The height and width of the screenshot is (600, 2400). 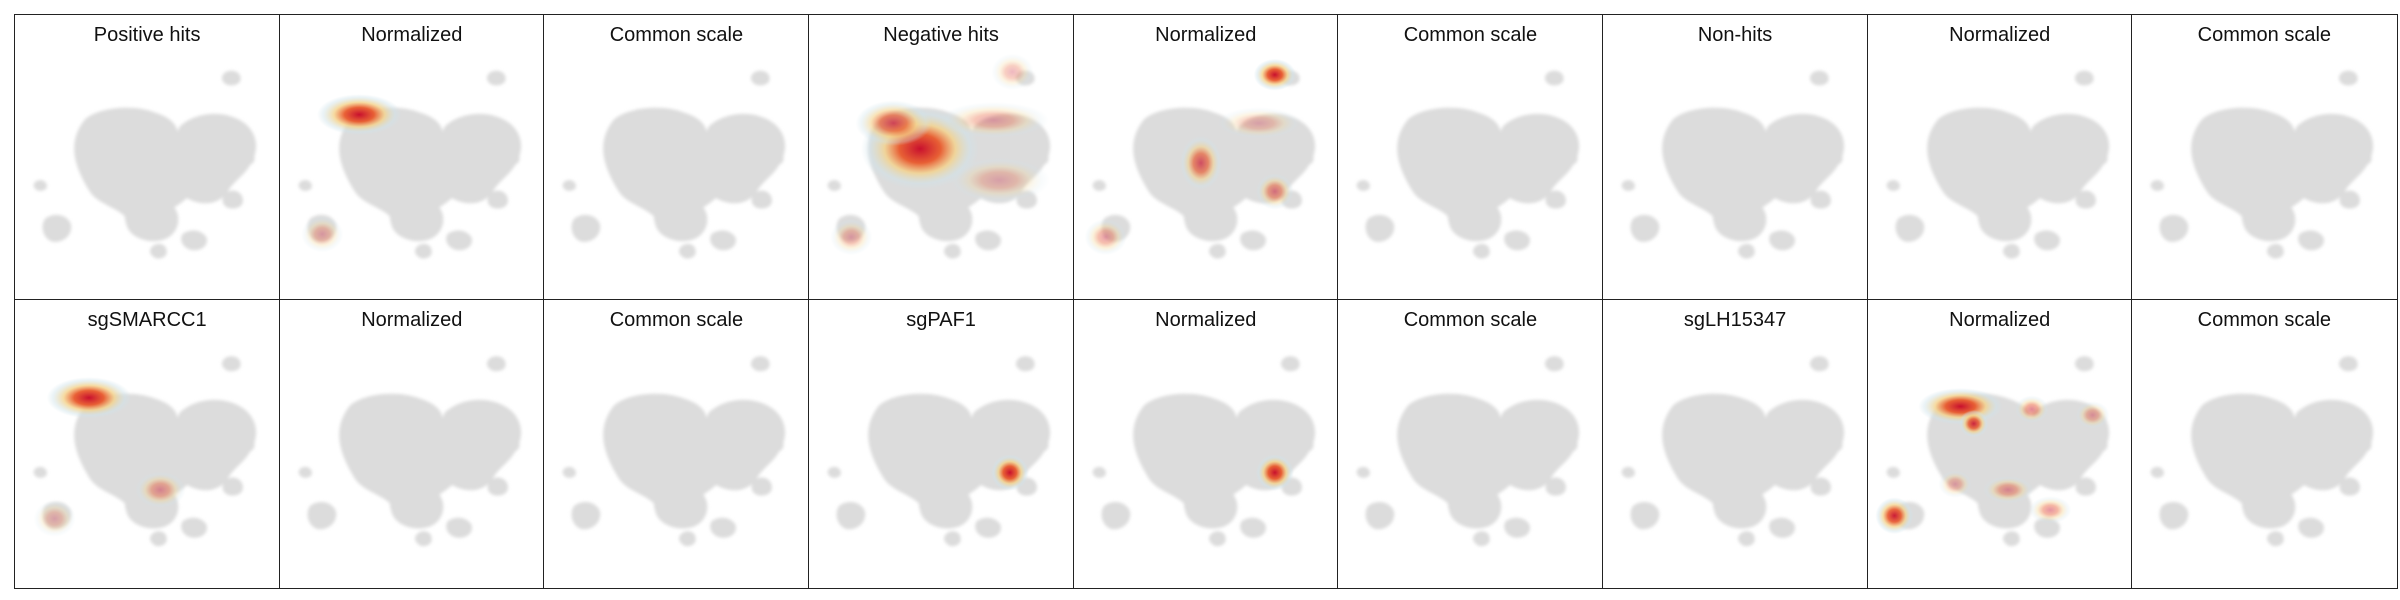 I want to click on panel-title: Negative hits, so click(x=941, y=35).